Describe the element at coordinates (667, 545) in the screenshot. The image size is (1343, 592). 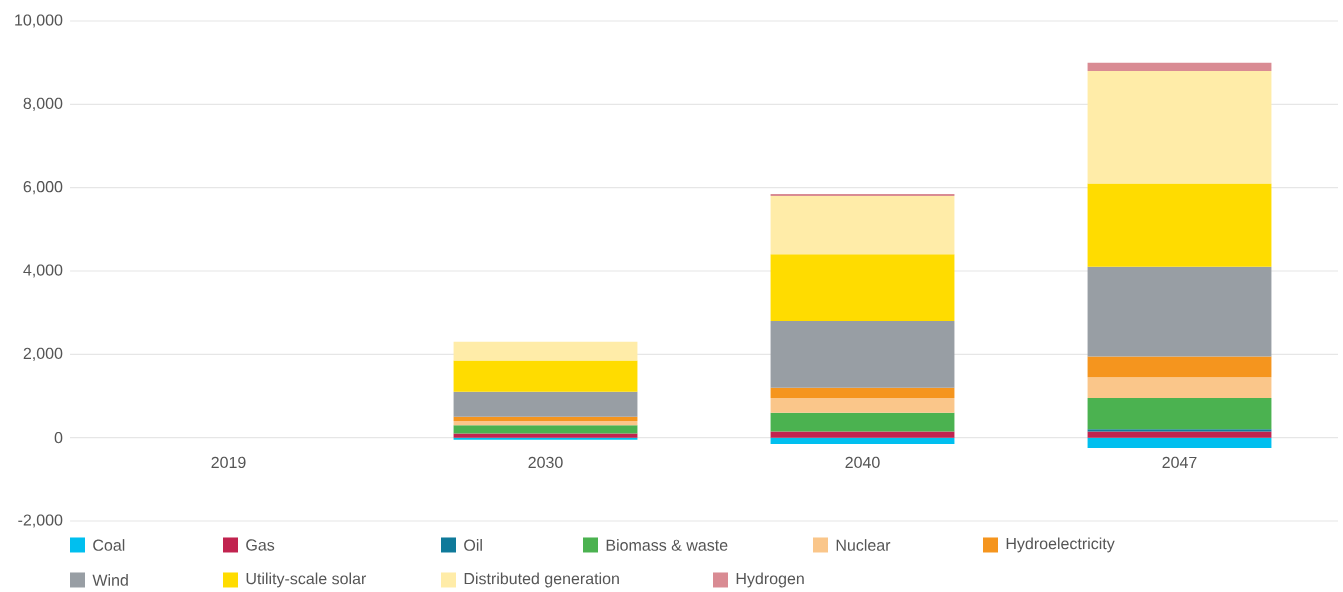
I see `legend-label: Biomass & waste` at that location.